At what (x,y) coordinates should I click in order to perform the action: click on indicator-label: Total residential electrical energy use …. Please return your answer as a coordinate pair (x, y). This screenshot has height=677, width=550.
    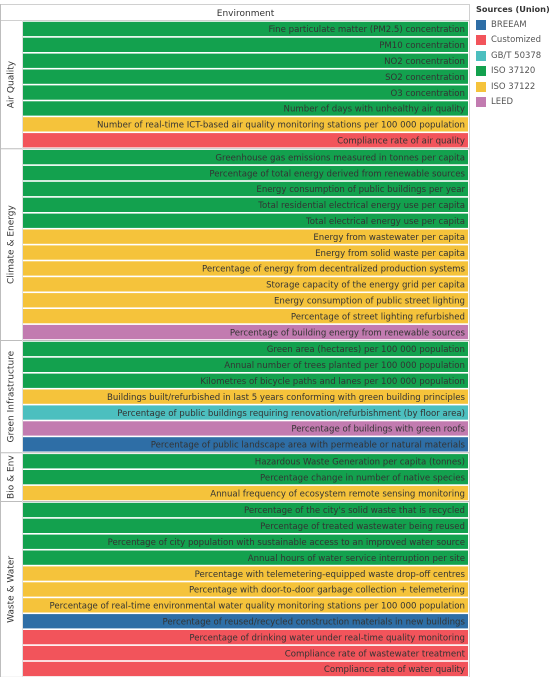
    Looking at the image, I should click on (361, 206).